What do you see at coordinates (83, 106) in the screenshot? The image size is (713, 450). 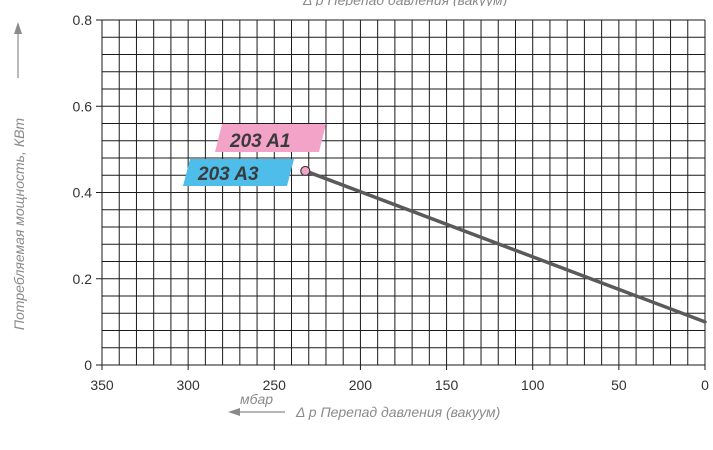 I see `y-tick-label: 0.6` at bounding box center [83, 106].